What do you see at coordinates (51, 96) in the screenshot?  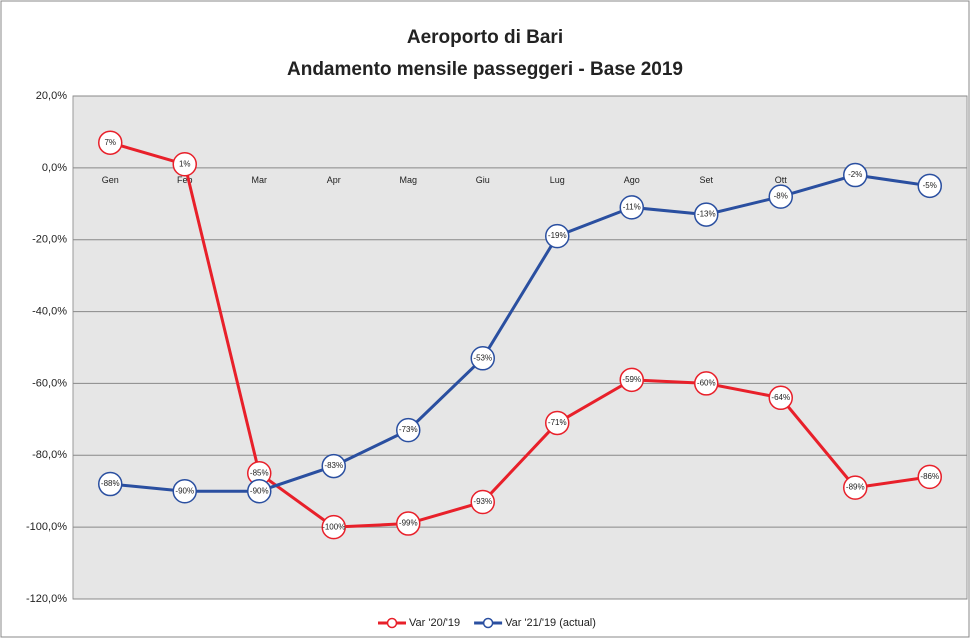 I see `y-tick-label: 20,0%` at bounding box center [51, 96].